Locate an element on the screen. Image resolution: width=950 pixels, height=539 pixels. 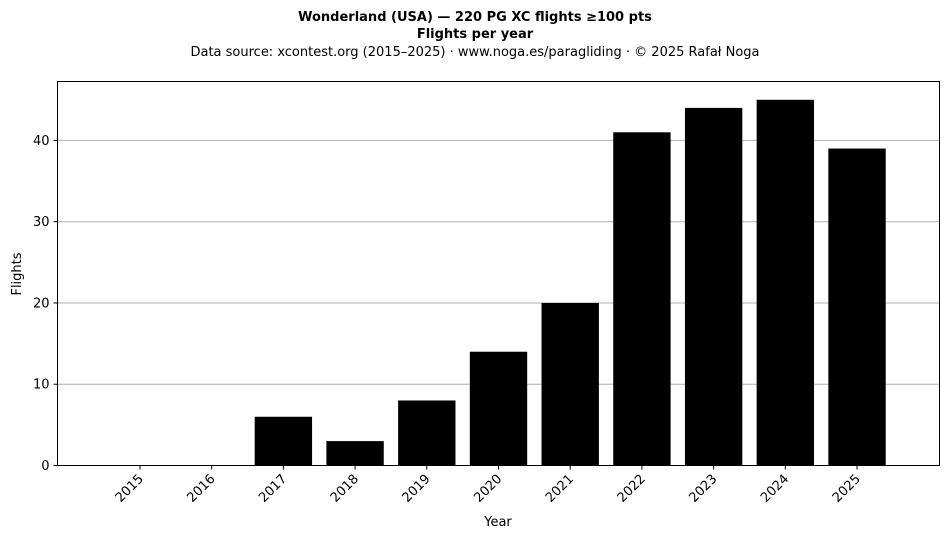
y-tick-label-0: 0 is located at coordinates (45, 466).